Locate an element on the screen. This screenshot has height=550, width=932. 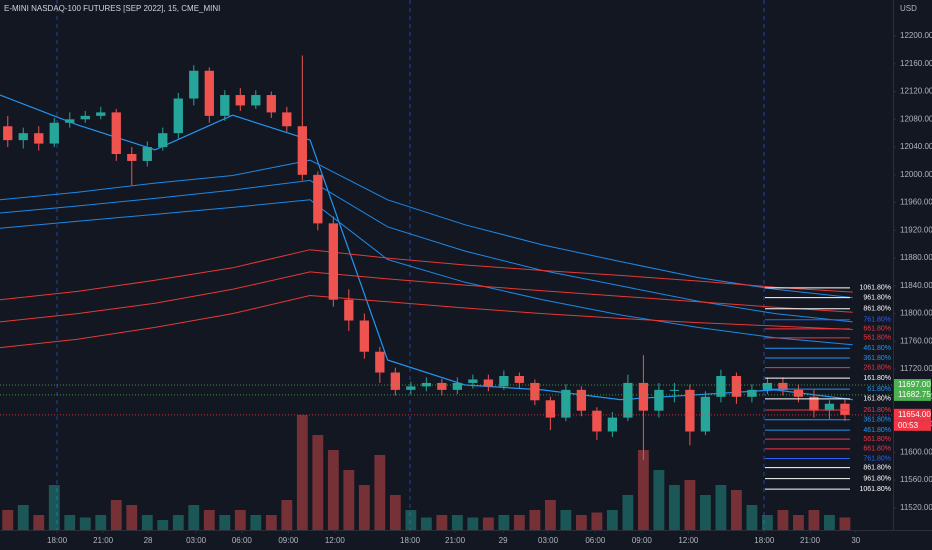
x-tick-label: 21:00 is located at coordinates (810, 540).